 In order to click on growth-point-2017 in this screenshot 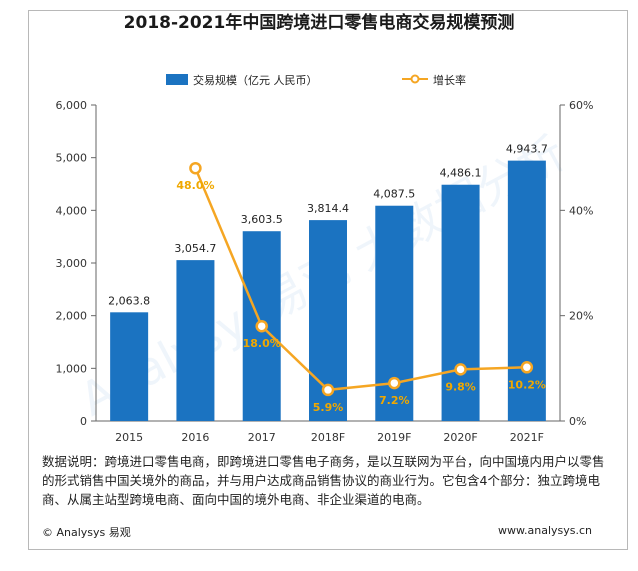, I will do `click(261, 326)`.